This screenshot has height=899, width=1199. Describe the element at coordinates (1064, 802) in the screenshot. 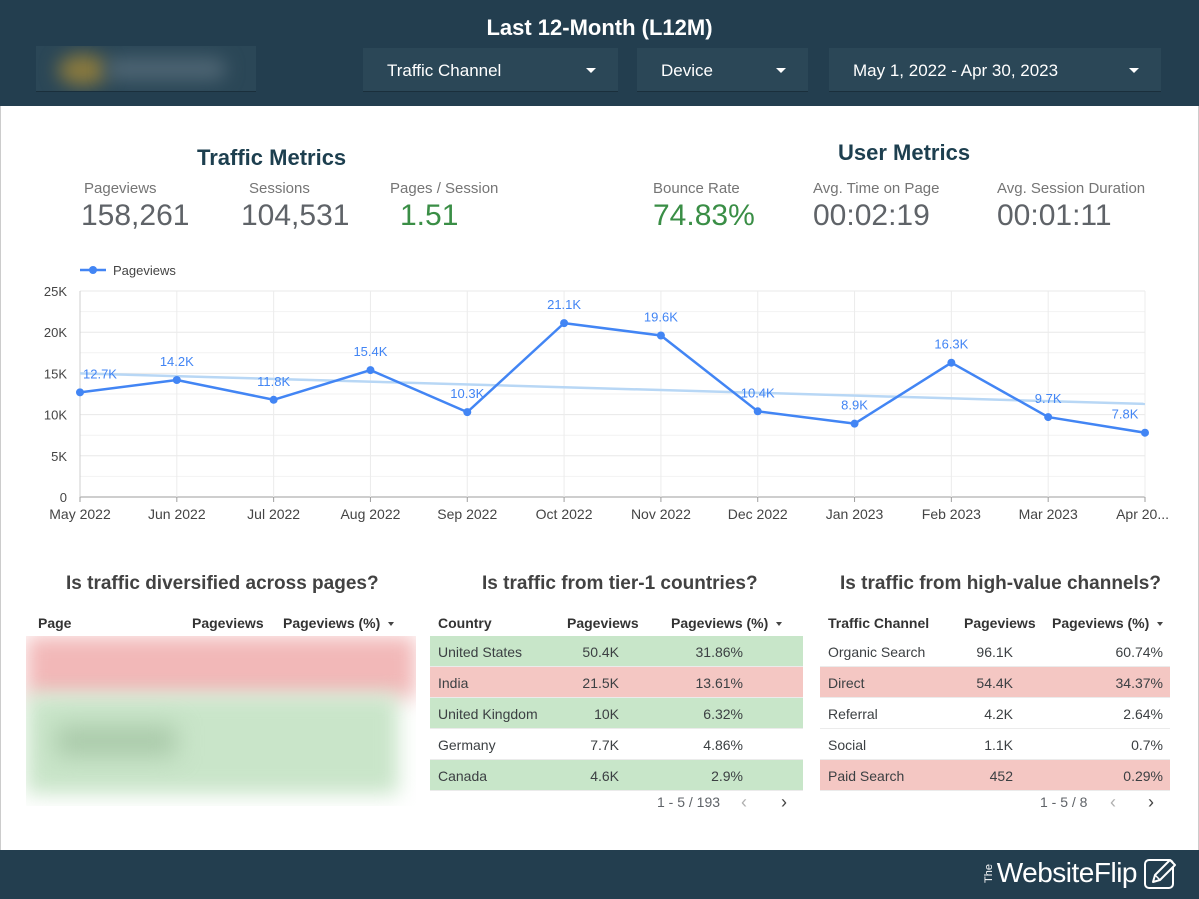

I see `pagination-range: 1 - 5 / 8` at that location.